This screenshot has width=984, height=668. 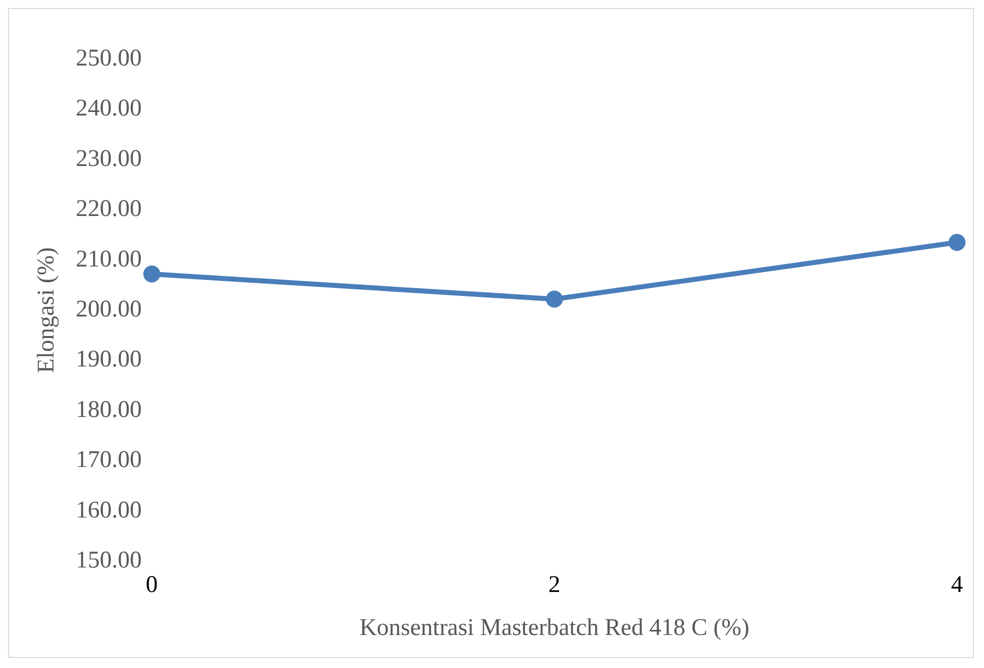 I want to click on x-tick-label: 0, so click(x=152, y=585).